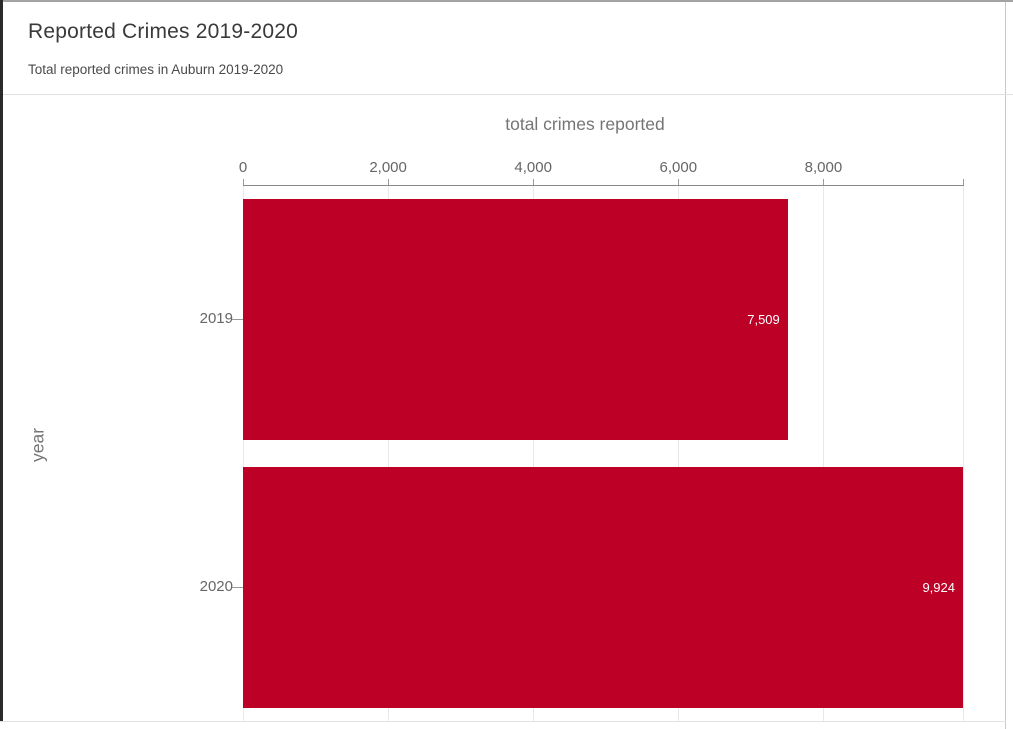 The height and width of the screenshot is (729, 1013). Describe the element at coordinates (603, 185) in the screenshot. I see `x-axis-domain-line` at that location.